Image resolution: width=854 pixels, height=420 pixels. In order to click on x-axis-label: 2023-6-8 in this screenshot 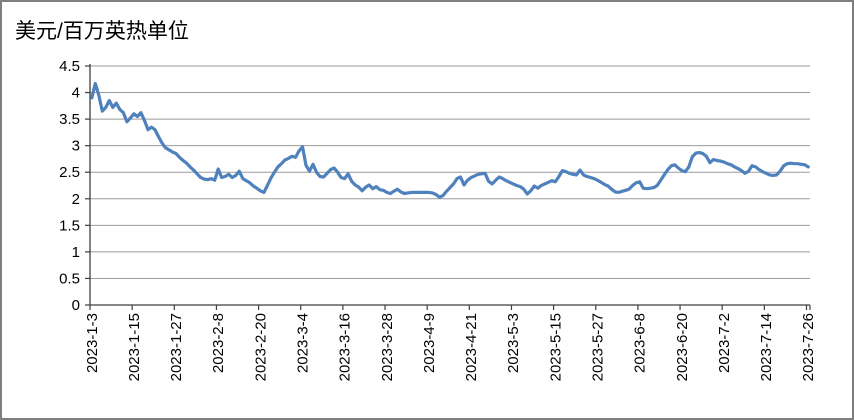, I will do `click(640, 343)`.